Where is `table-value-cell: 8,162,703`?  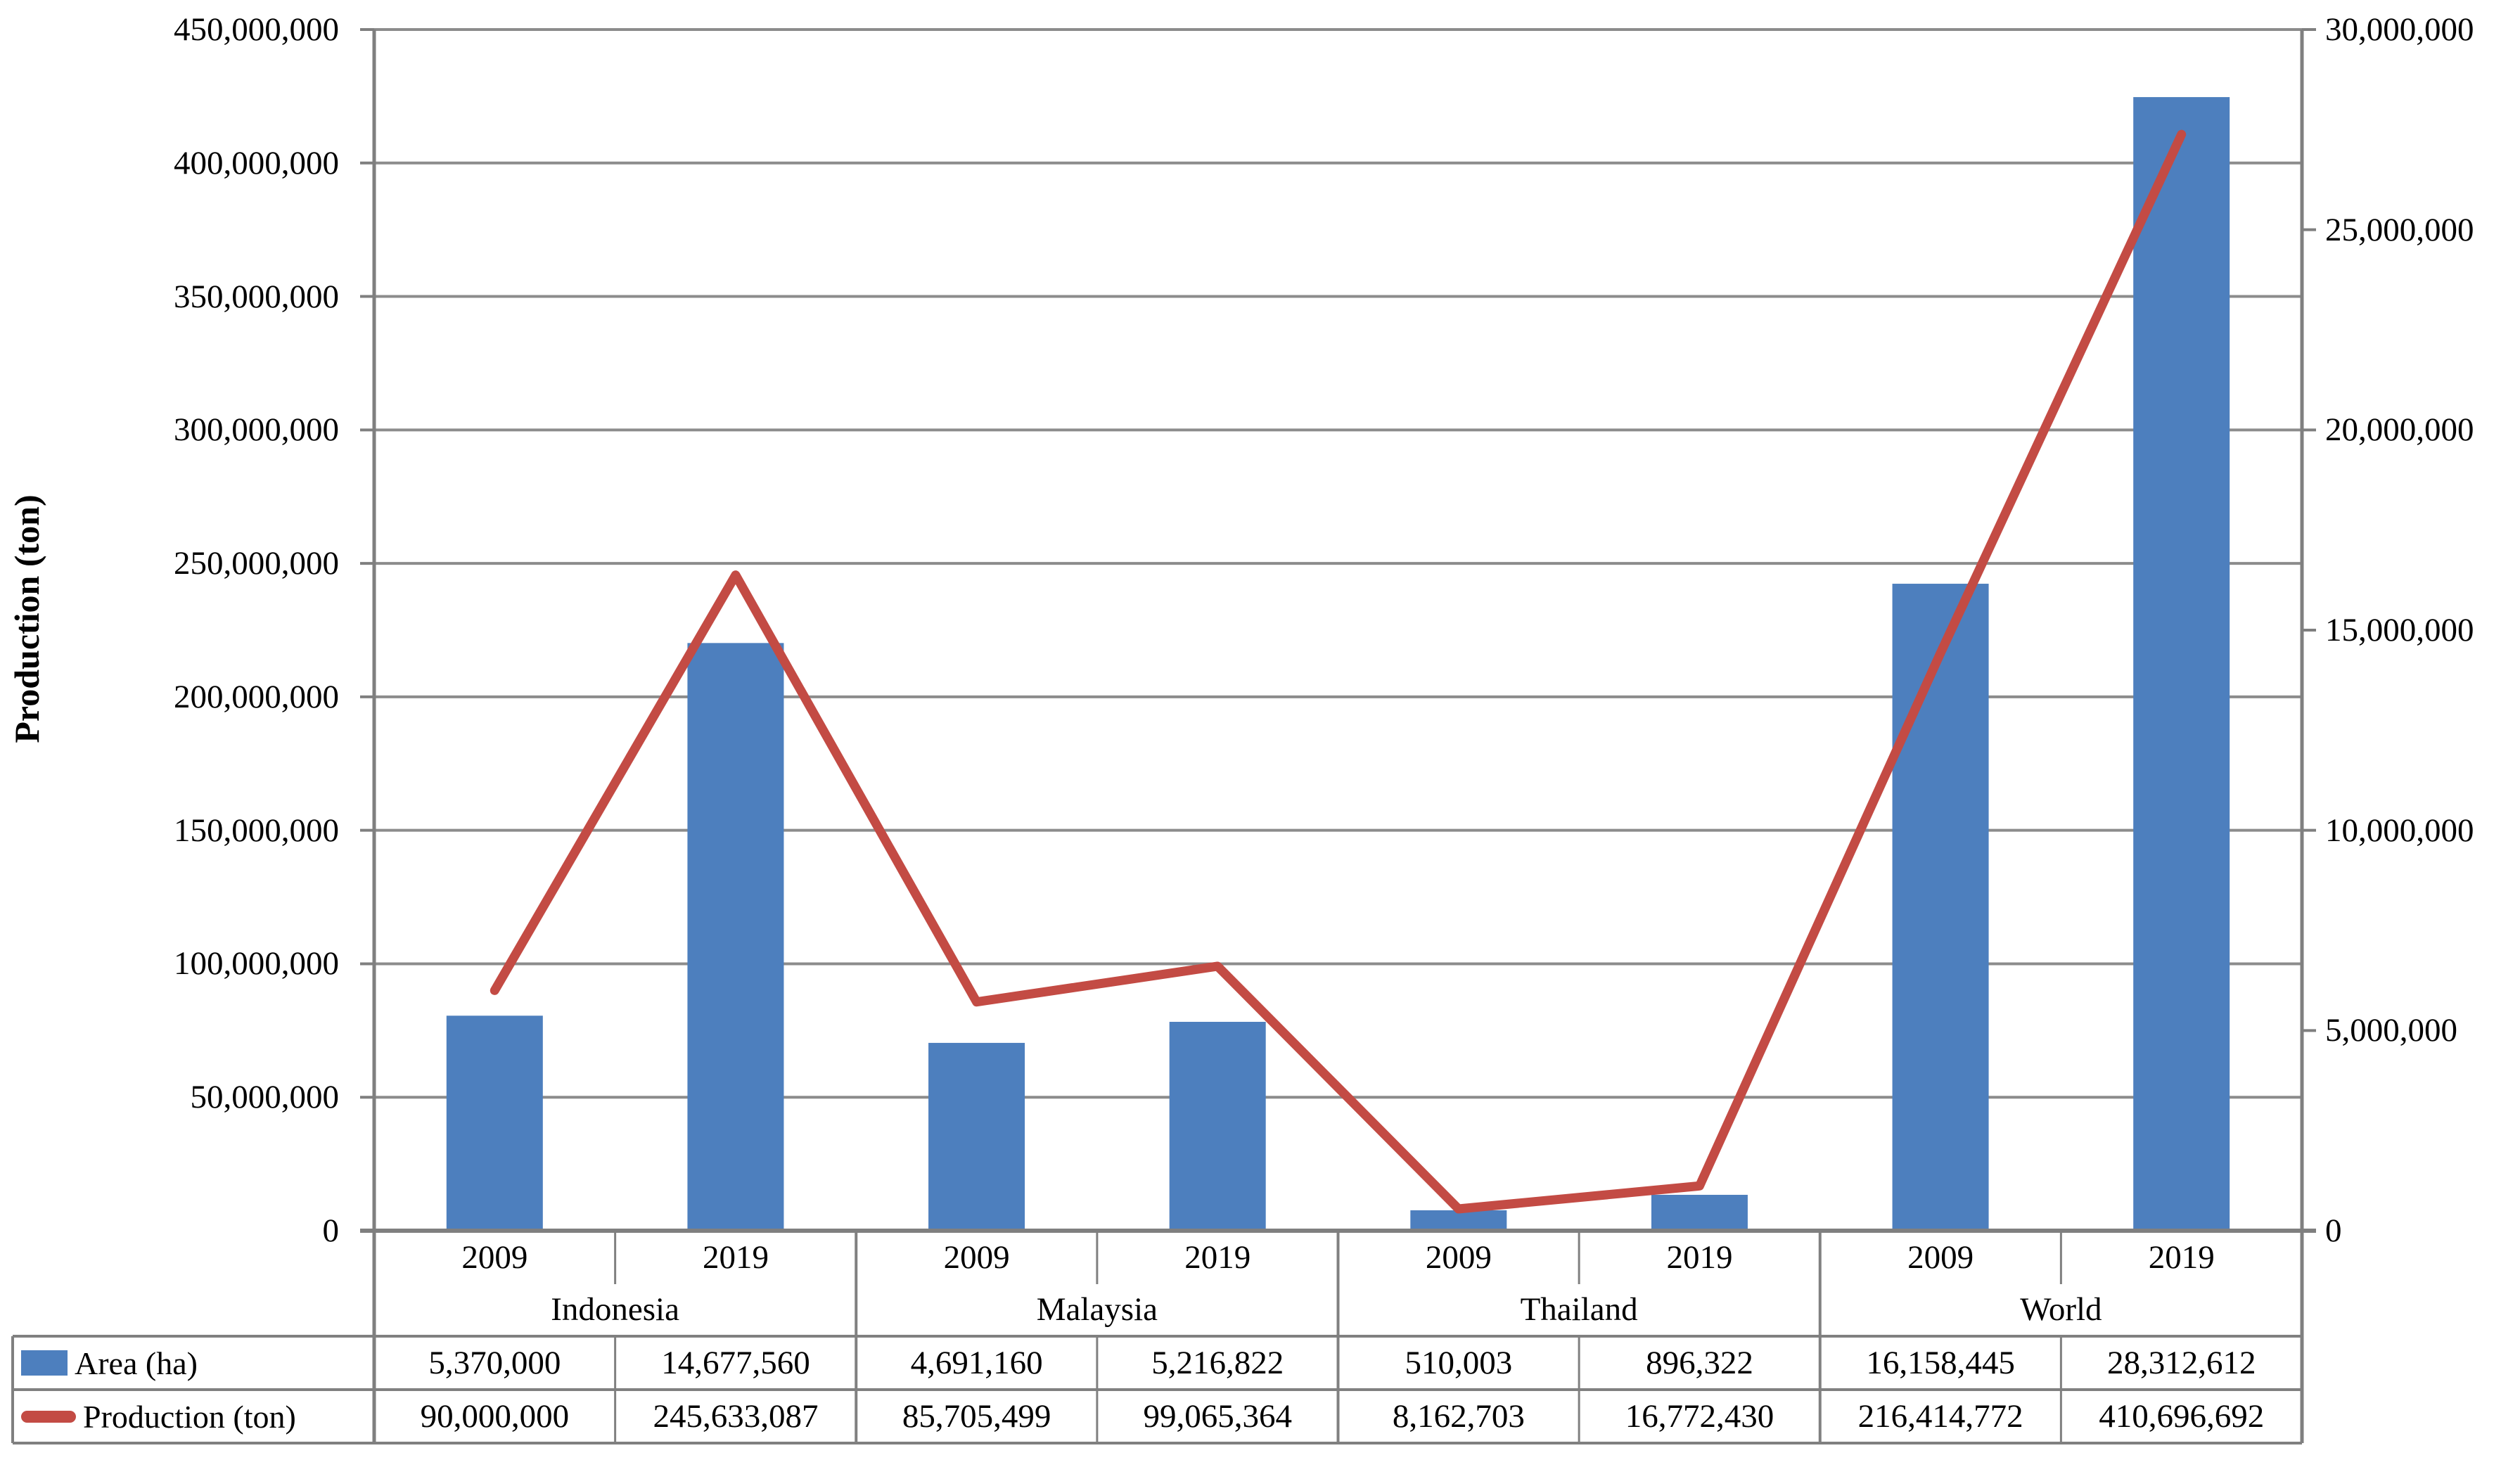 table-value-cell: 8,162,703 is located at coordinates (1458, 1416).